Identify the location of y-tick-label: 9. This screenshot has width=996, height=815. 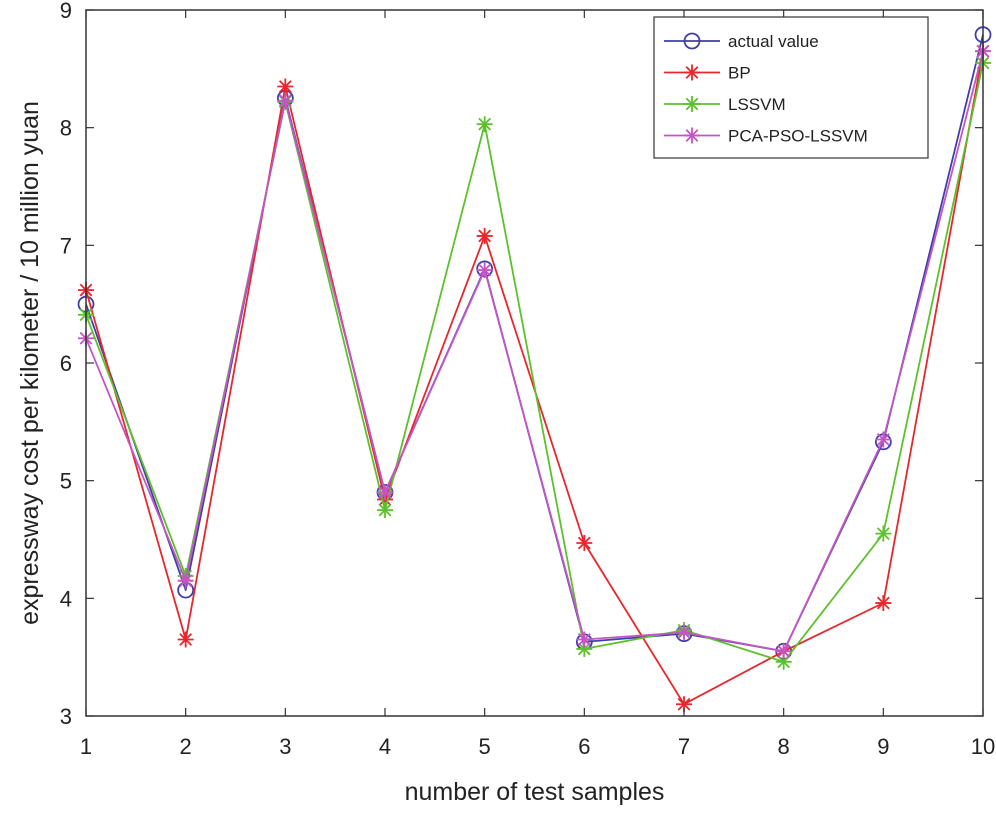
(66, 11).